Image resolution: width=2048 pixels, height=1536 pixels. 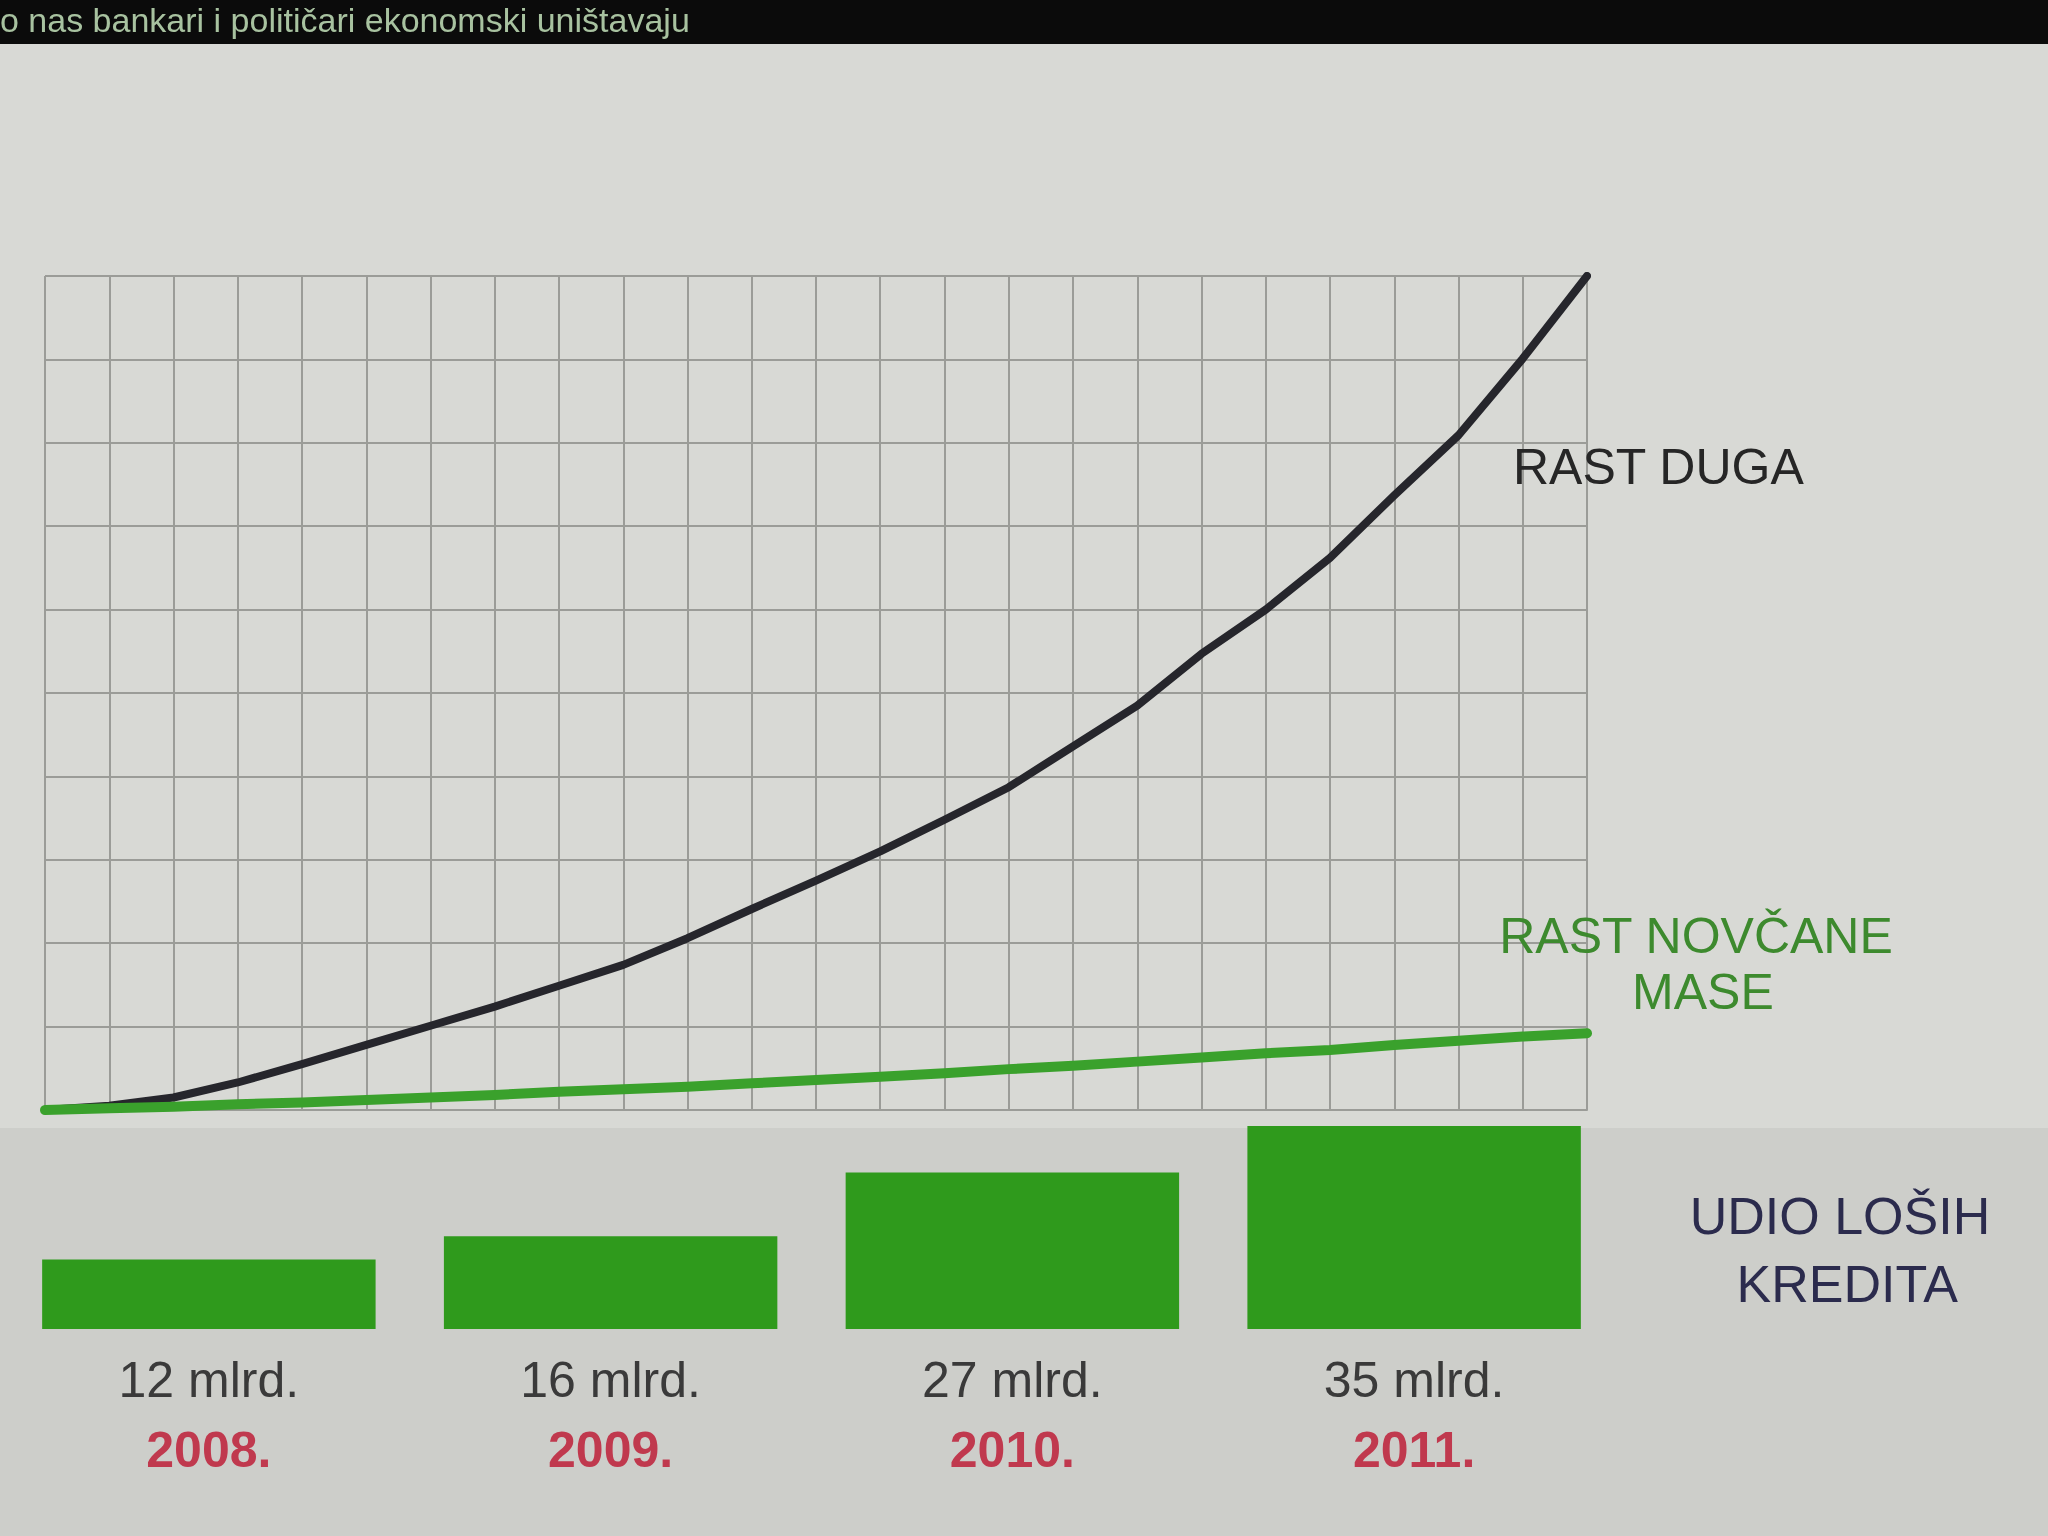 What do you see at coordinates (209, 1380) in the screenshot?
I see `data-label: 12 mlrd.` at bounding box center [209, 1380].